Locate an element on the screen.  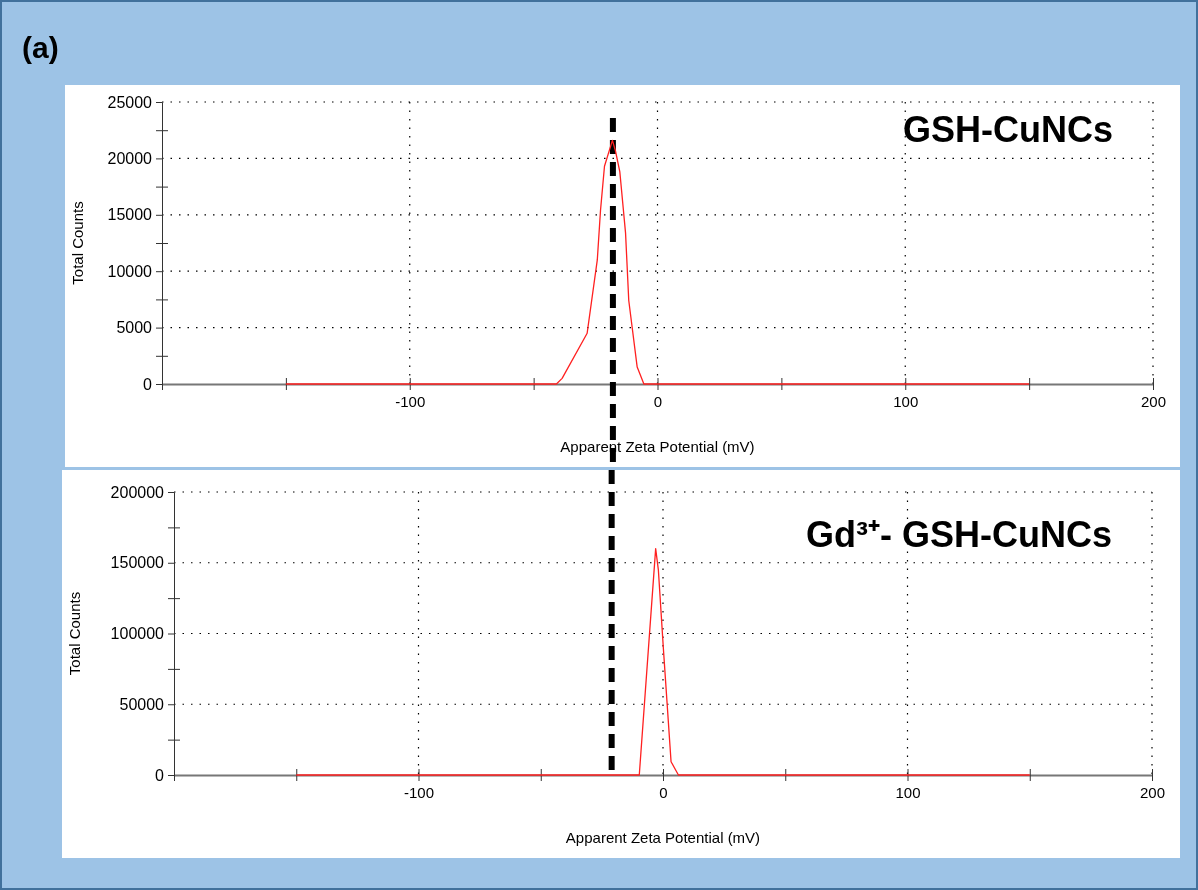
text: Gd³⁺- GSH-CuNCs is located at coordinates (959, 534).